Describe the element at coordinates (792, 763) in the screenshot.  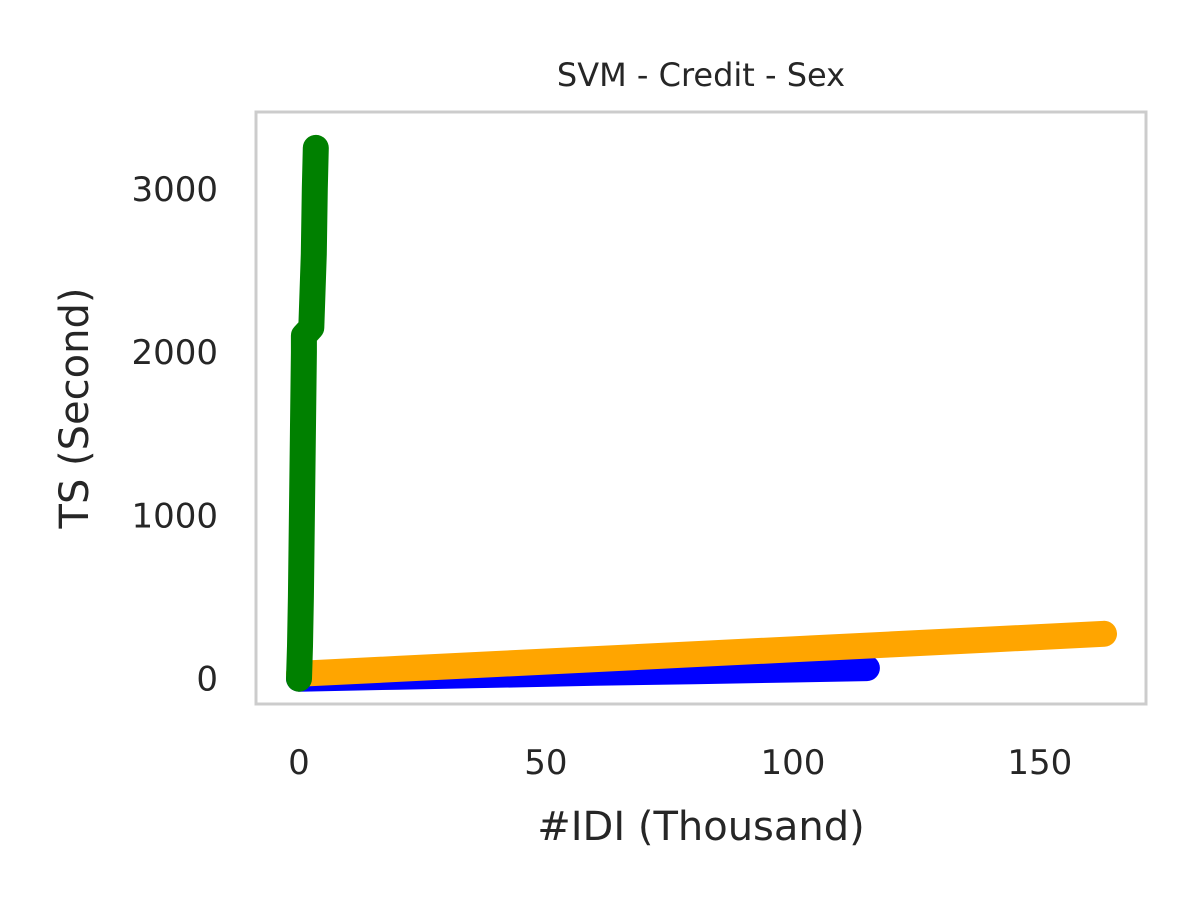
I see `x-tick-label: 100` at that location.